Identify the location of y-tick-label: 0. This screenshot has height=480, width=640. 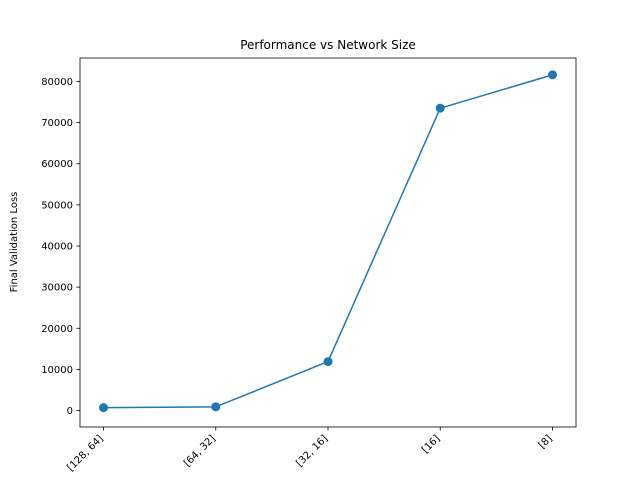
(70, 411).